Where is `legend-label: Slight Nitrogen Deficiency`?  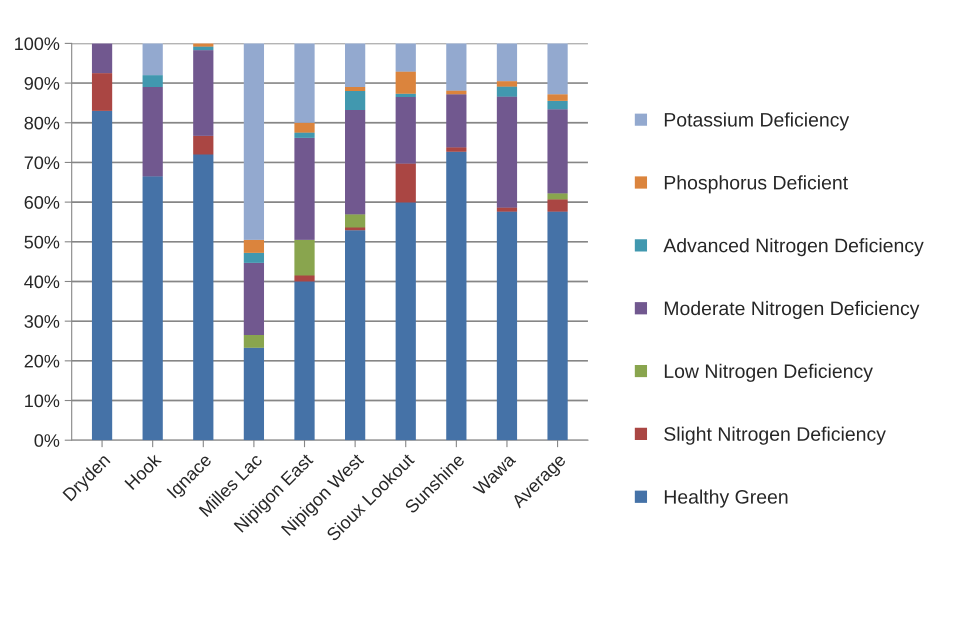 legend-label: Slight Nitrogen Deficiency is located at coordinates (775, 435).